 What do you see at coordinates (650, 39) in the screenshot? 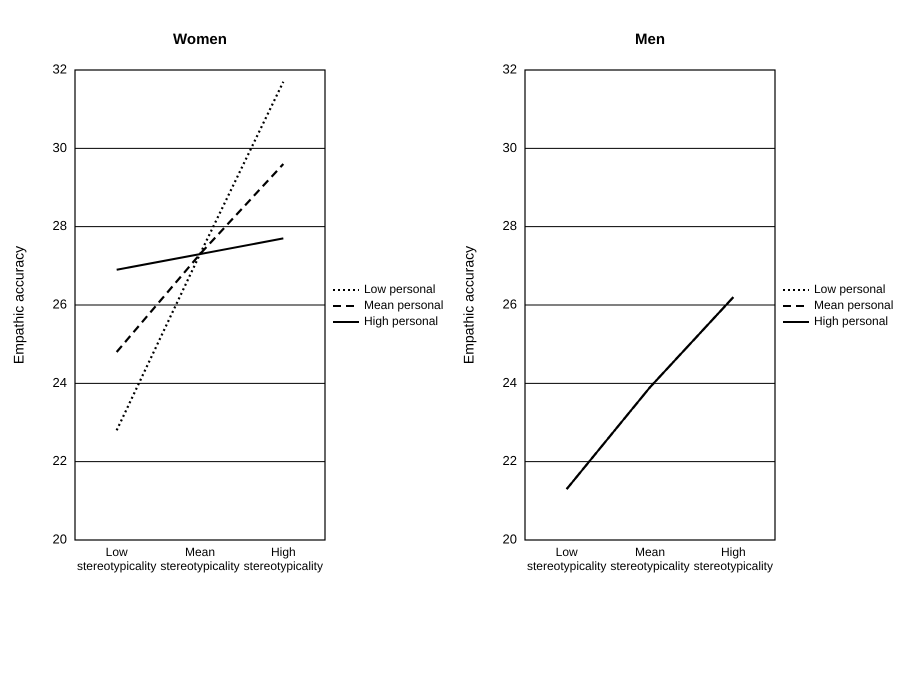
I see `chart-title: Men` at bounding box center [650, 39].